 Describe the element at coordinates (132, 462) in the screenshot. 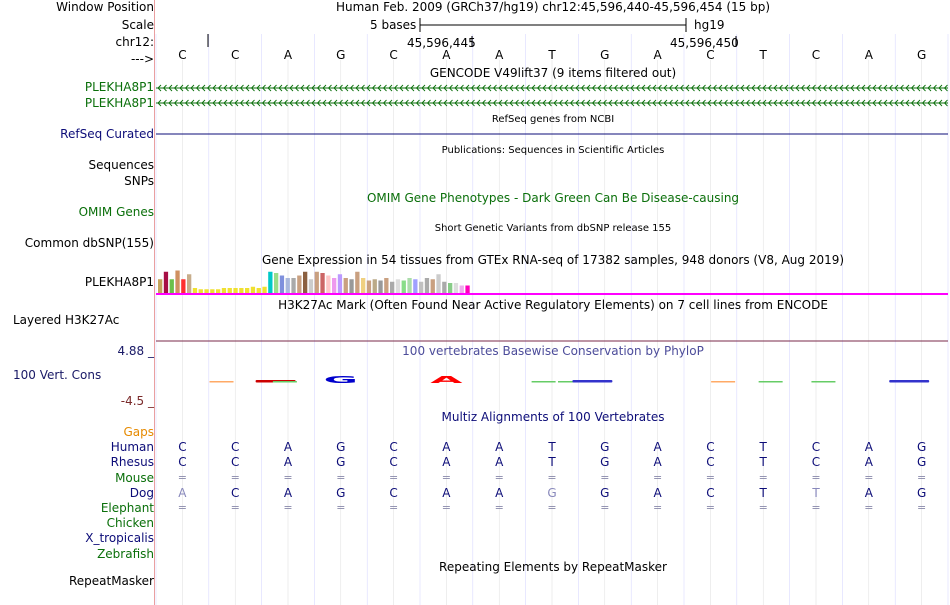

I see `species-label: Rhesus` at that location.